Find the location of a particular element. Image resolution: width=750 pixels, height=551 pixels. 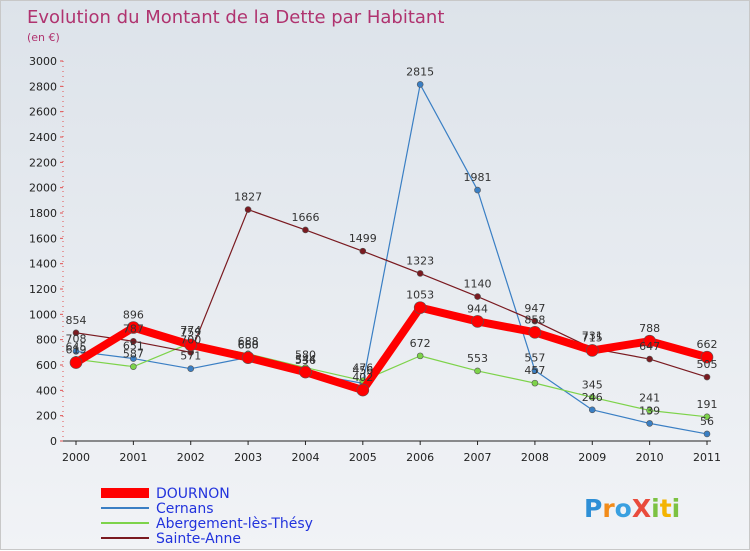

data-label-sainte-anne: 1827 is located at coordinates (248, 197).